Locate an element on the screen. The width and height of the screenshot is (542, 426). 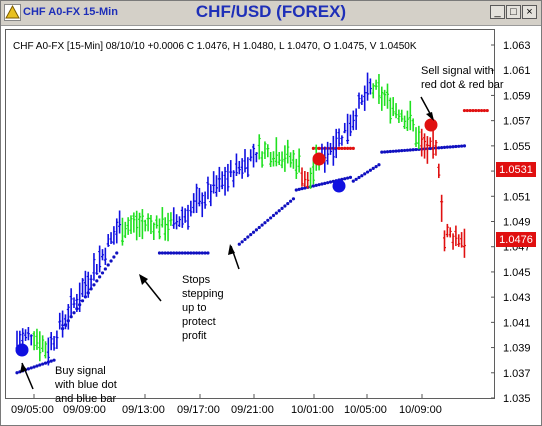
buy-label-line-1: Buy signal is located at coordinates (80, 371).